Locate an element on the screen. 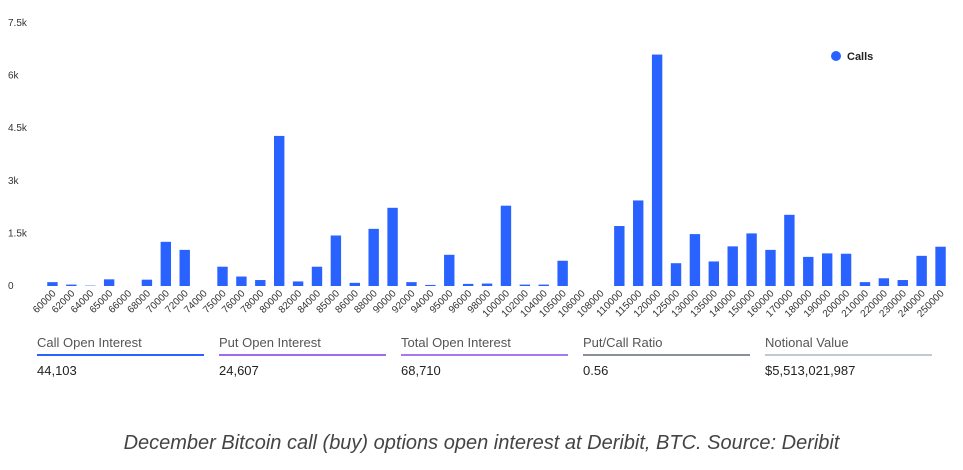  y-tick-label: 6k is located at coordinates (14, 76).